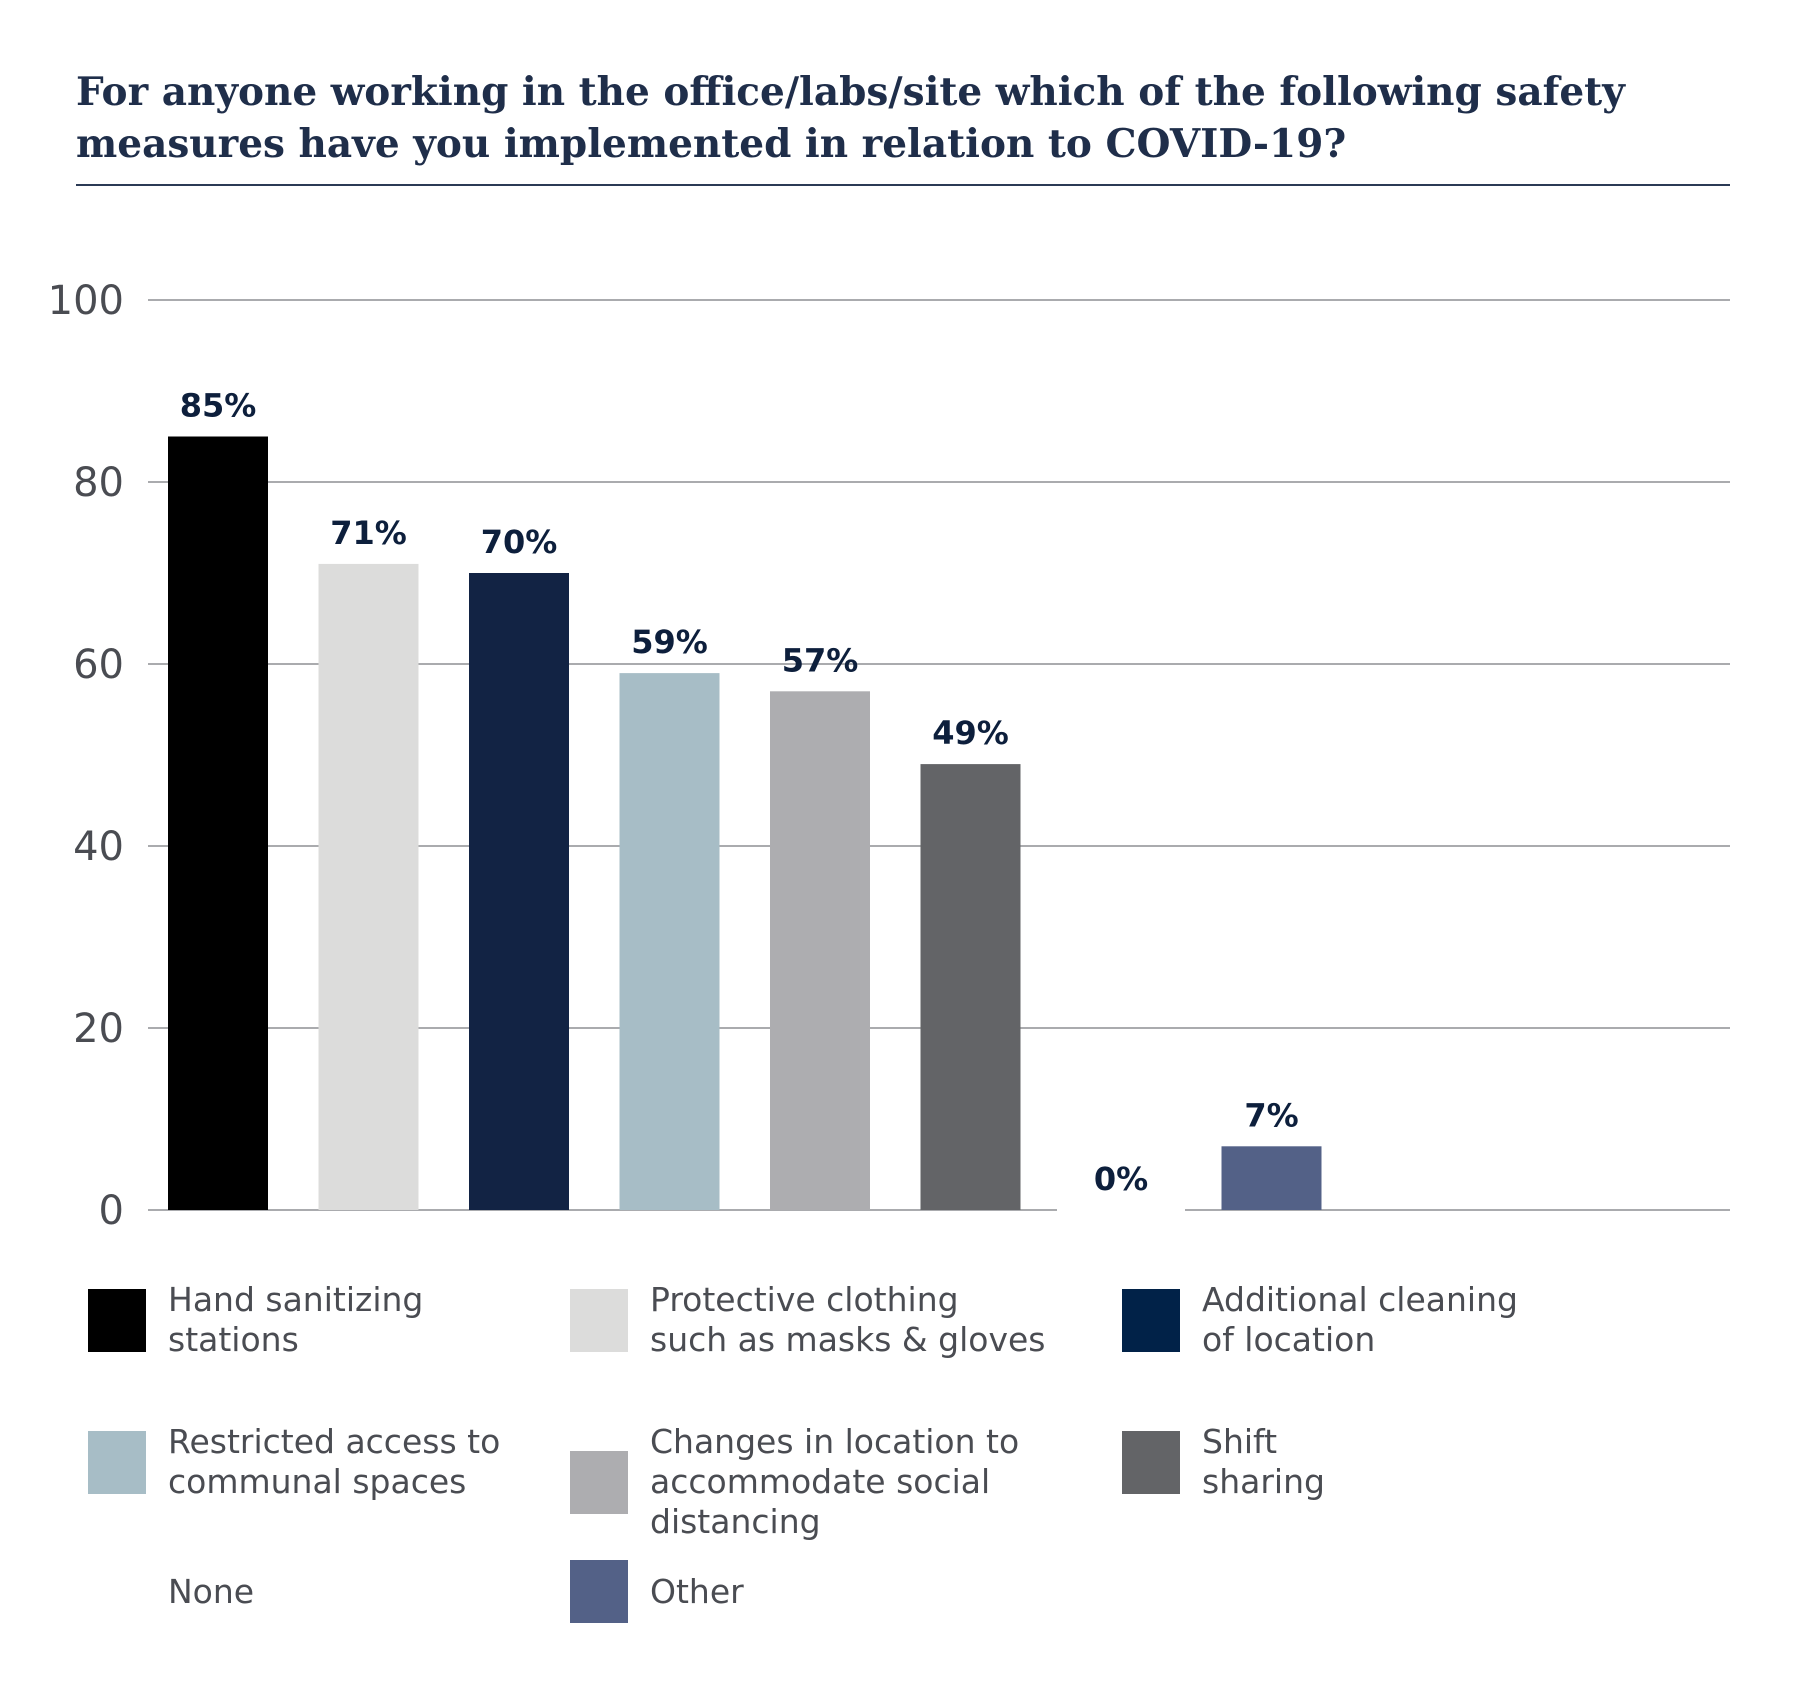 The image size is (1815, 1683). Describe the element at coordinates (98, 665) in the screenshot. I see `y-tick-label: 60` at that location.